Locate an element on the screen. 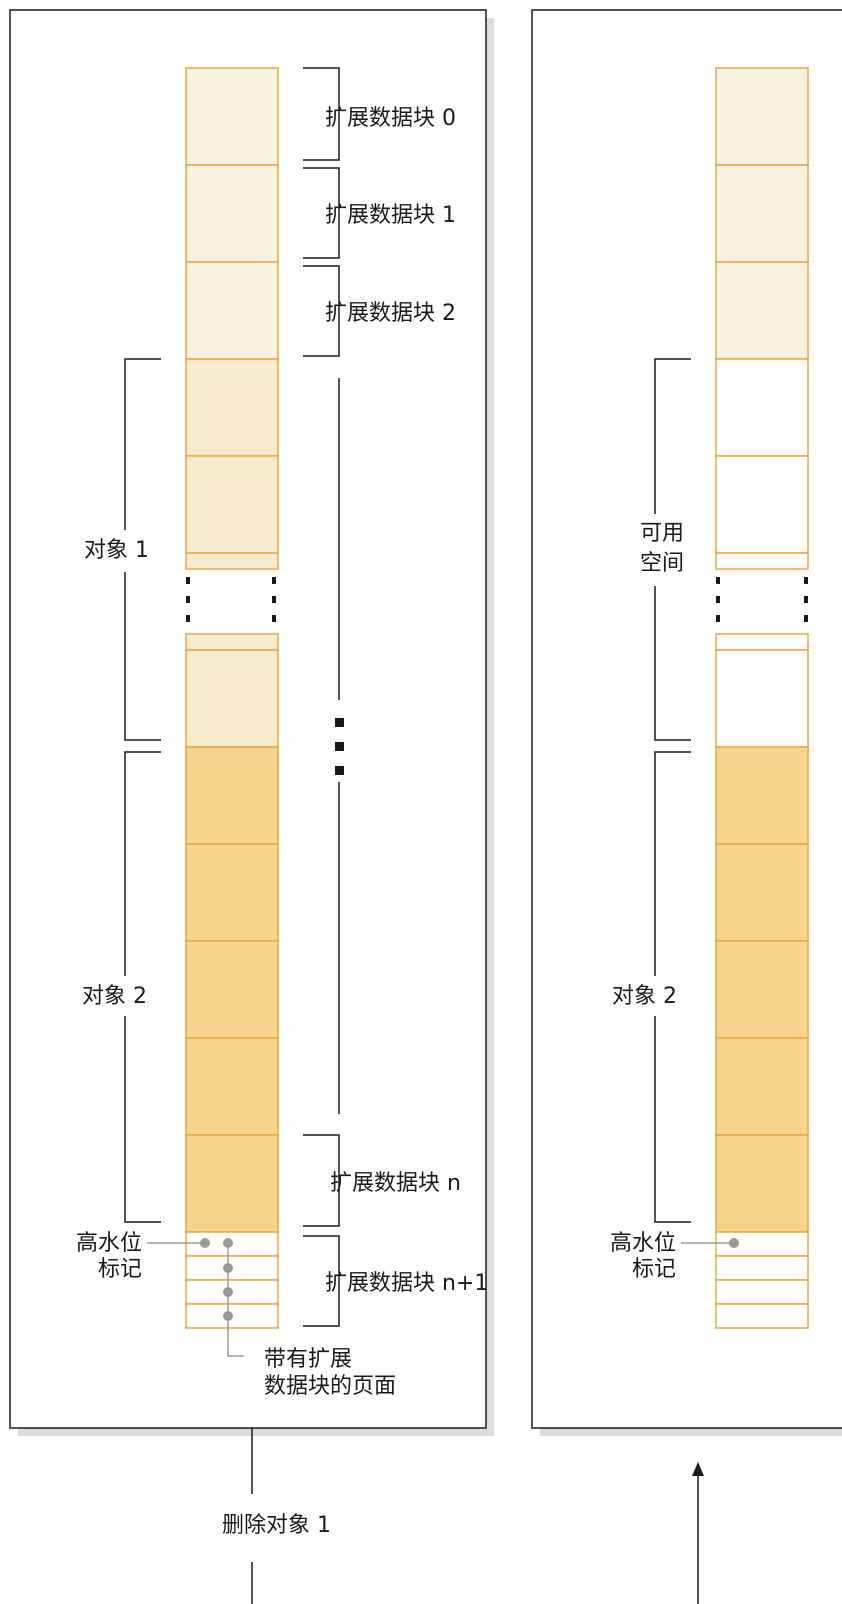 The width and height of the screenshot is (842, 1604). pages-label: 带有扩展 is located at coordinates (308, 1359).